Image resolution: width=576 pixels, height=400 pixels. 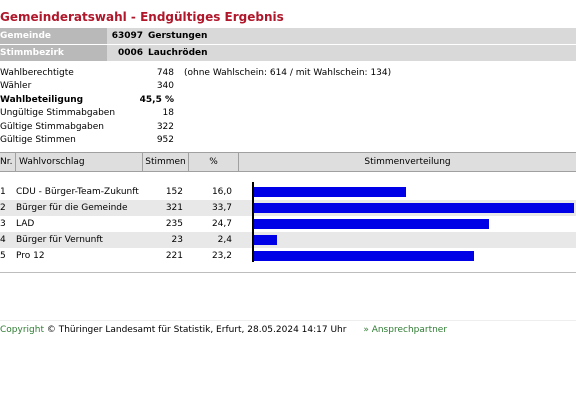 What do you see at coordinates (165, 162) in the screenshot?
I see `header-stimmen: Stimmen` at bounding box center [165, 162].